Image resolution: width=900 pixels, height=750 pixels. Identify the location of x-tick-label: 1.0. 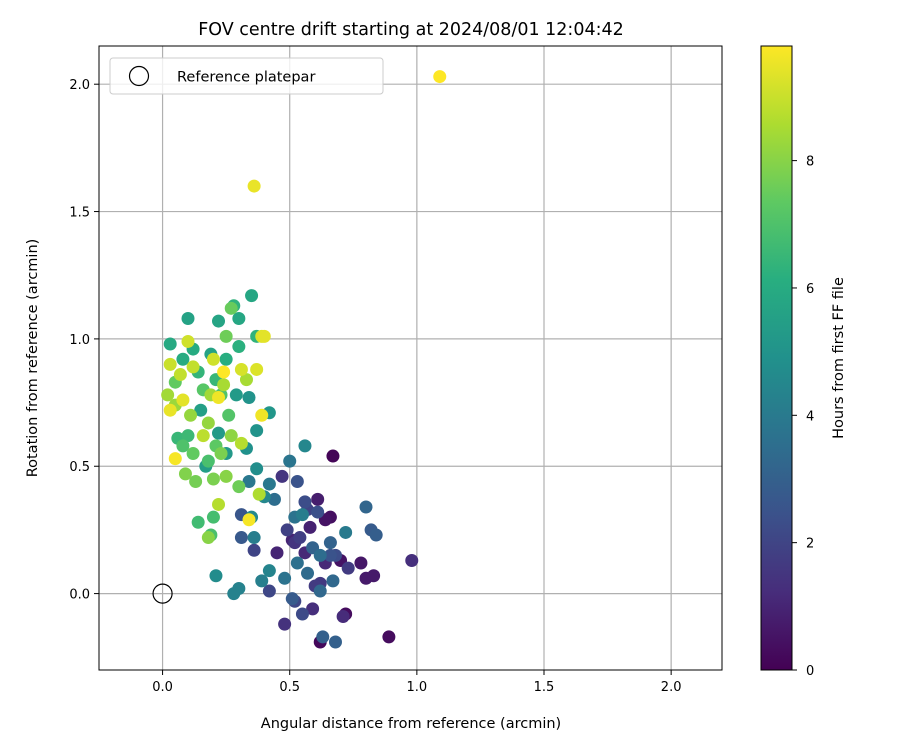
(417, 687).